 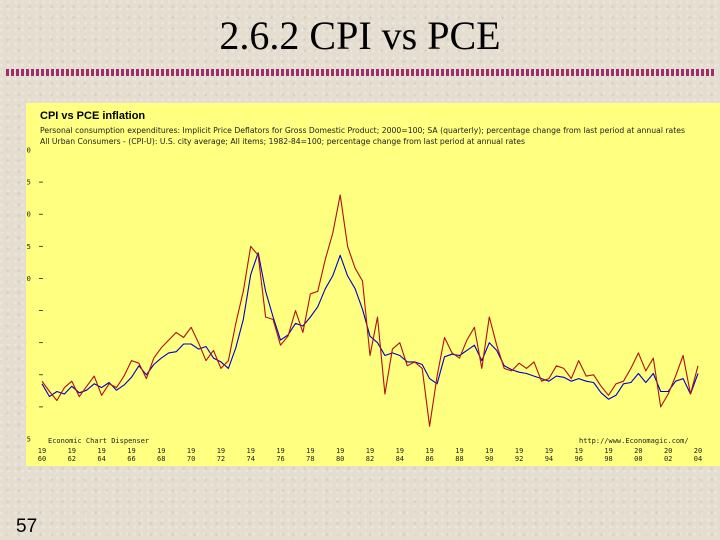 What do you see at coordinates (459, 459) in the screenshot?
I see `x-tick-label-year: 88` at bounding box center [459, 459].